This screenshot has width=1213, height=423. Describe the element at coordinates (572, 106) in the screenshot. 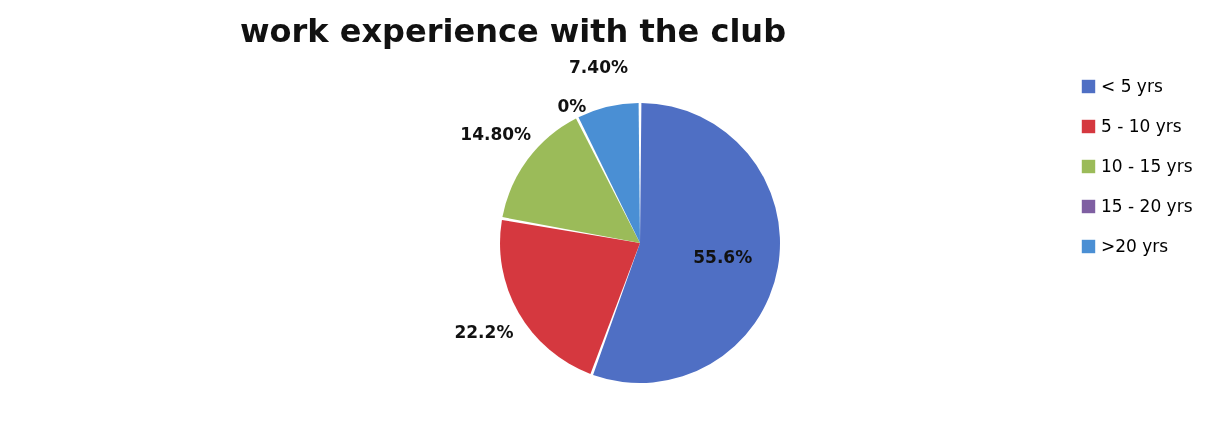

I see `text: 0%` at that location.